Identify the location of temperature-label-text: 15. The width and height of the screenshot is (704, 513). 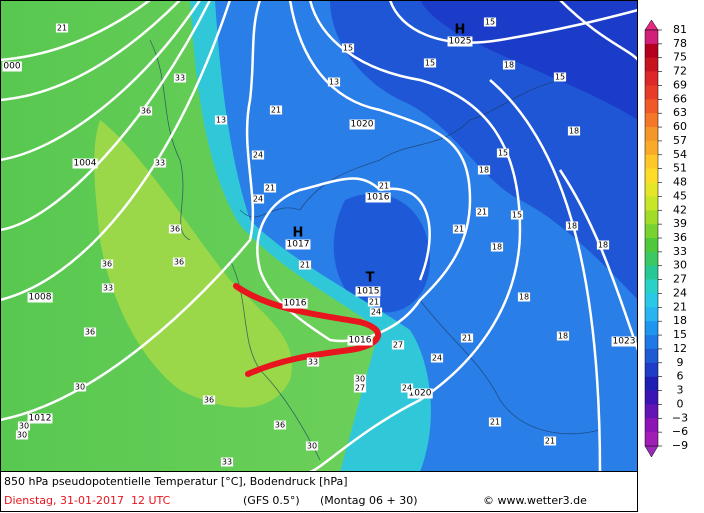
(430, 63).